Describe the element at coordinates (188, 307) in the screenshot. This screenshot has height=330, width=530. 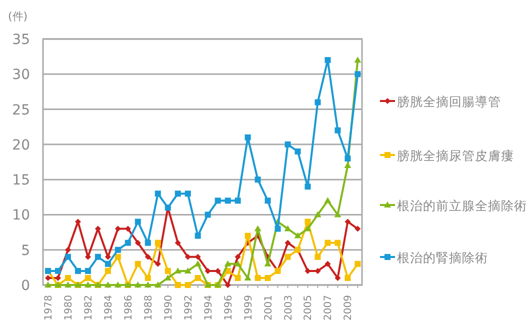
I see `x-tick-label: 1992` at that location.